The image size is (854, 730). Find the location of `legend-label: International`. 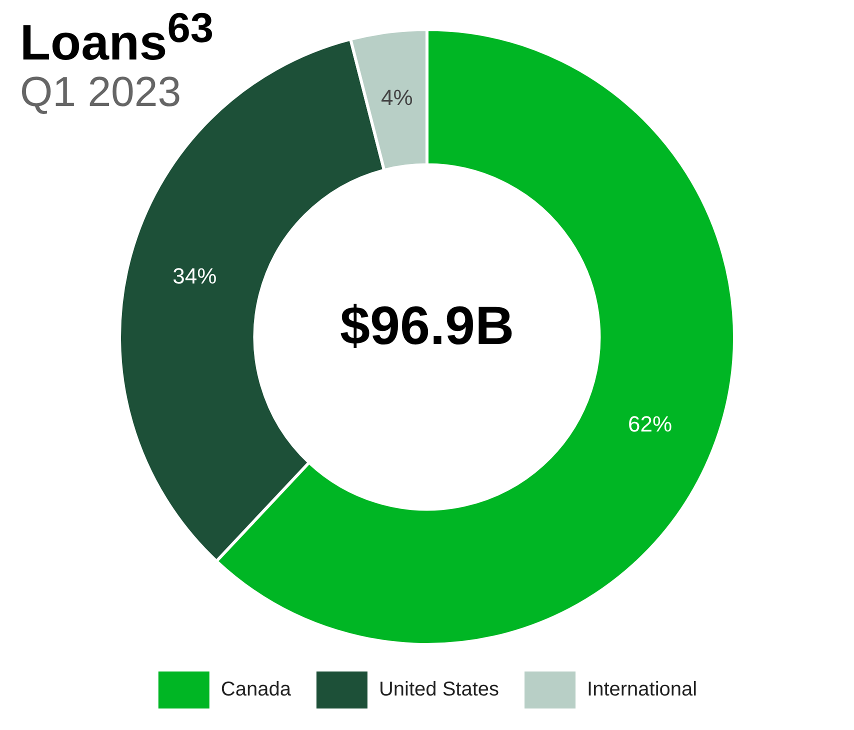

legend-label: International is located at coordinates (642, 689).